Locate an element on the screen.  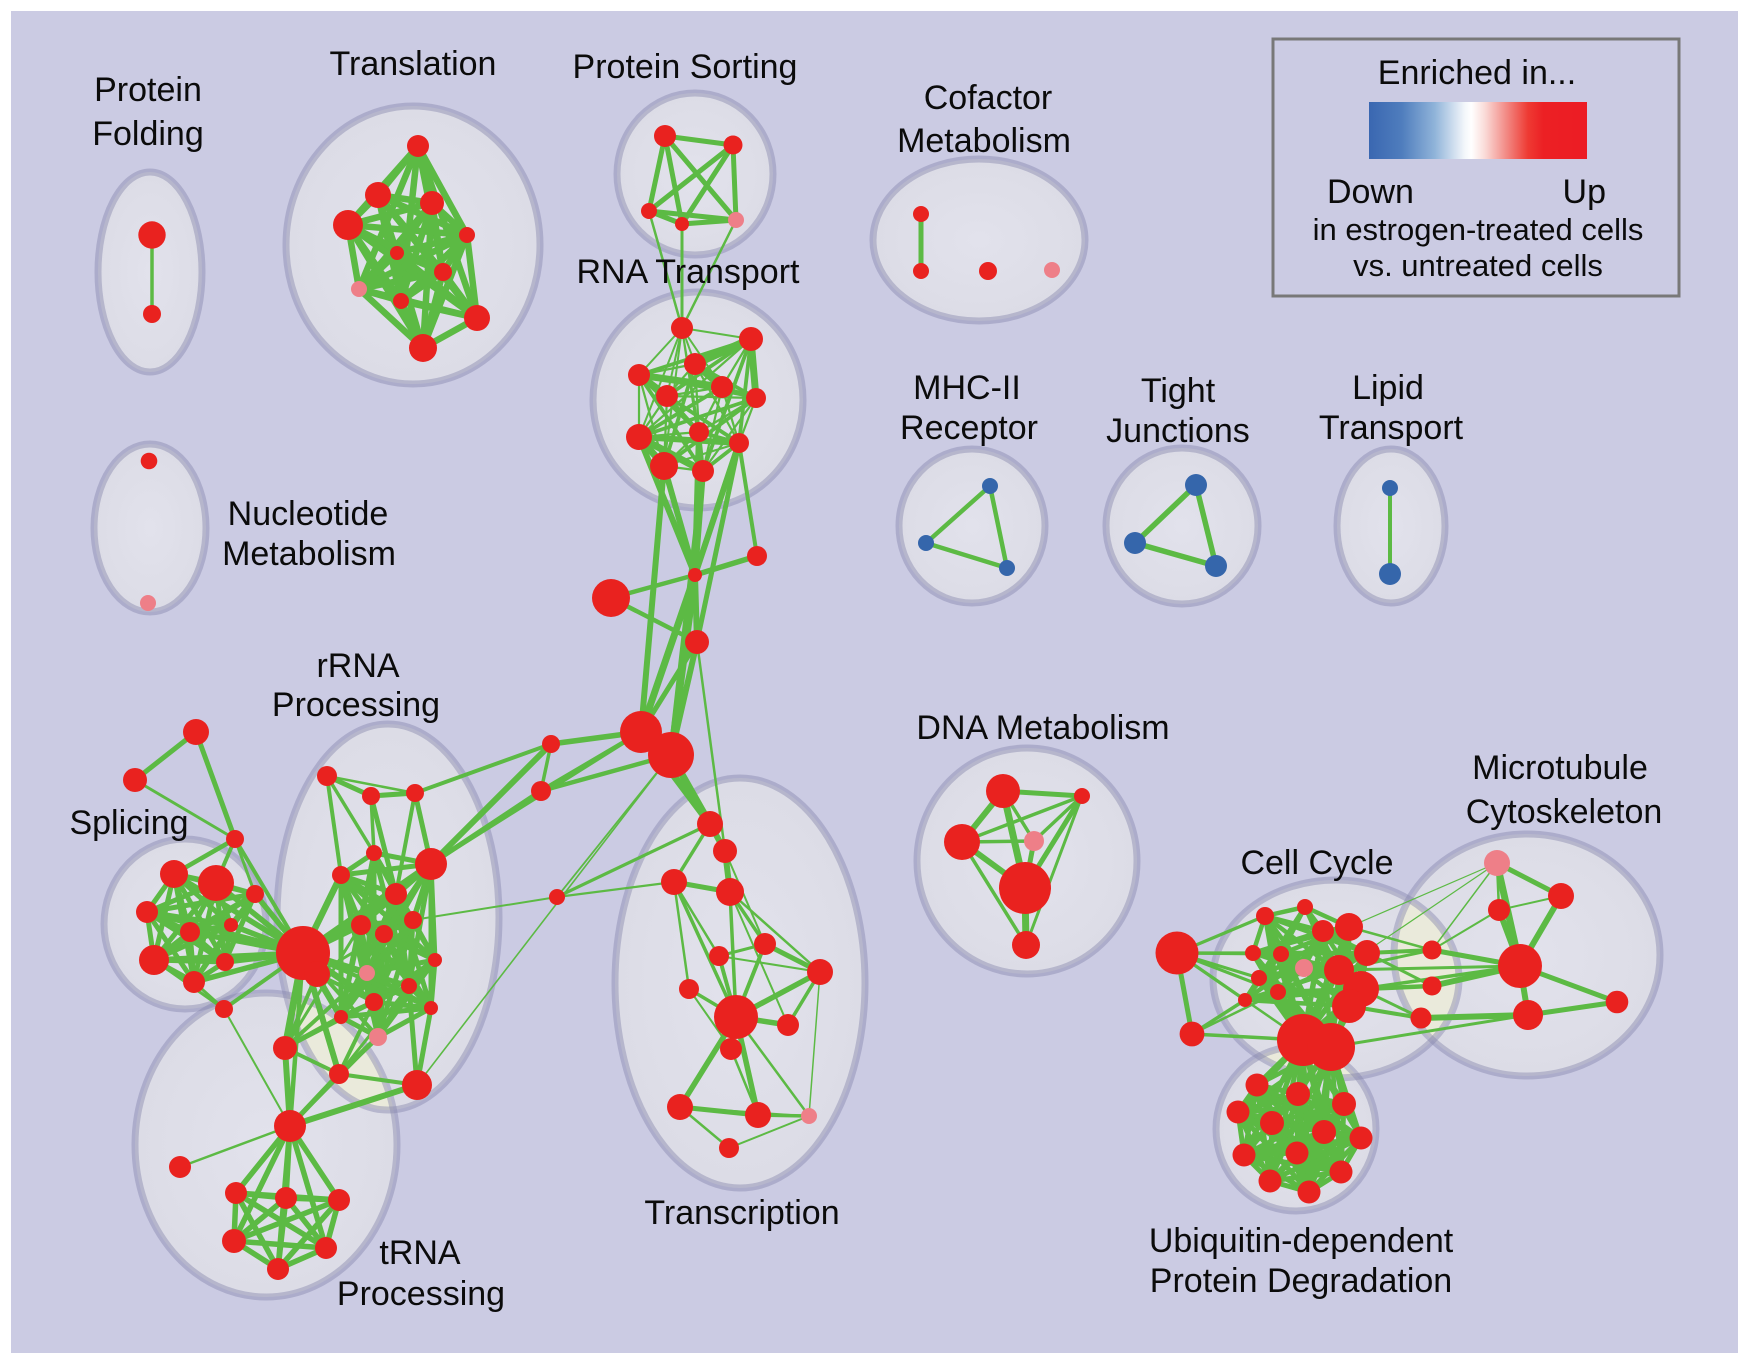
svg-text: Cell Cycle is located at coordinates (1316, 863).